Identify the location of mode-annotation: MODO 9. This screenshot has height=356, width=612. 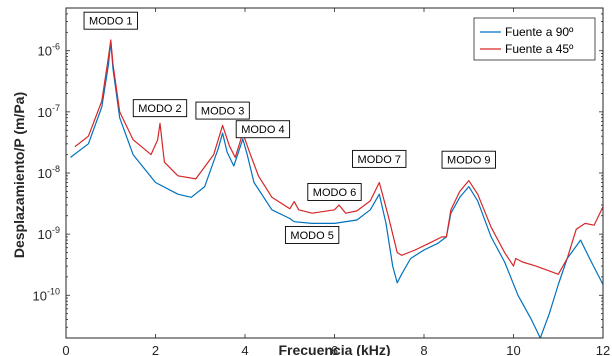
(468, 159).